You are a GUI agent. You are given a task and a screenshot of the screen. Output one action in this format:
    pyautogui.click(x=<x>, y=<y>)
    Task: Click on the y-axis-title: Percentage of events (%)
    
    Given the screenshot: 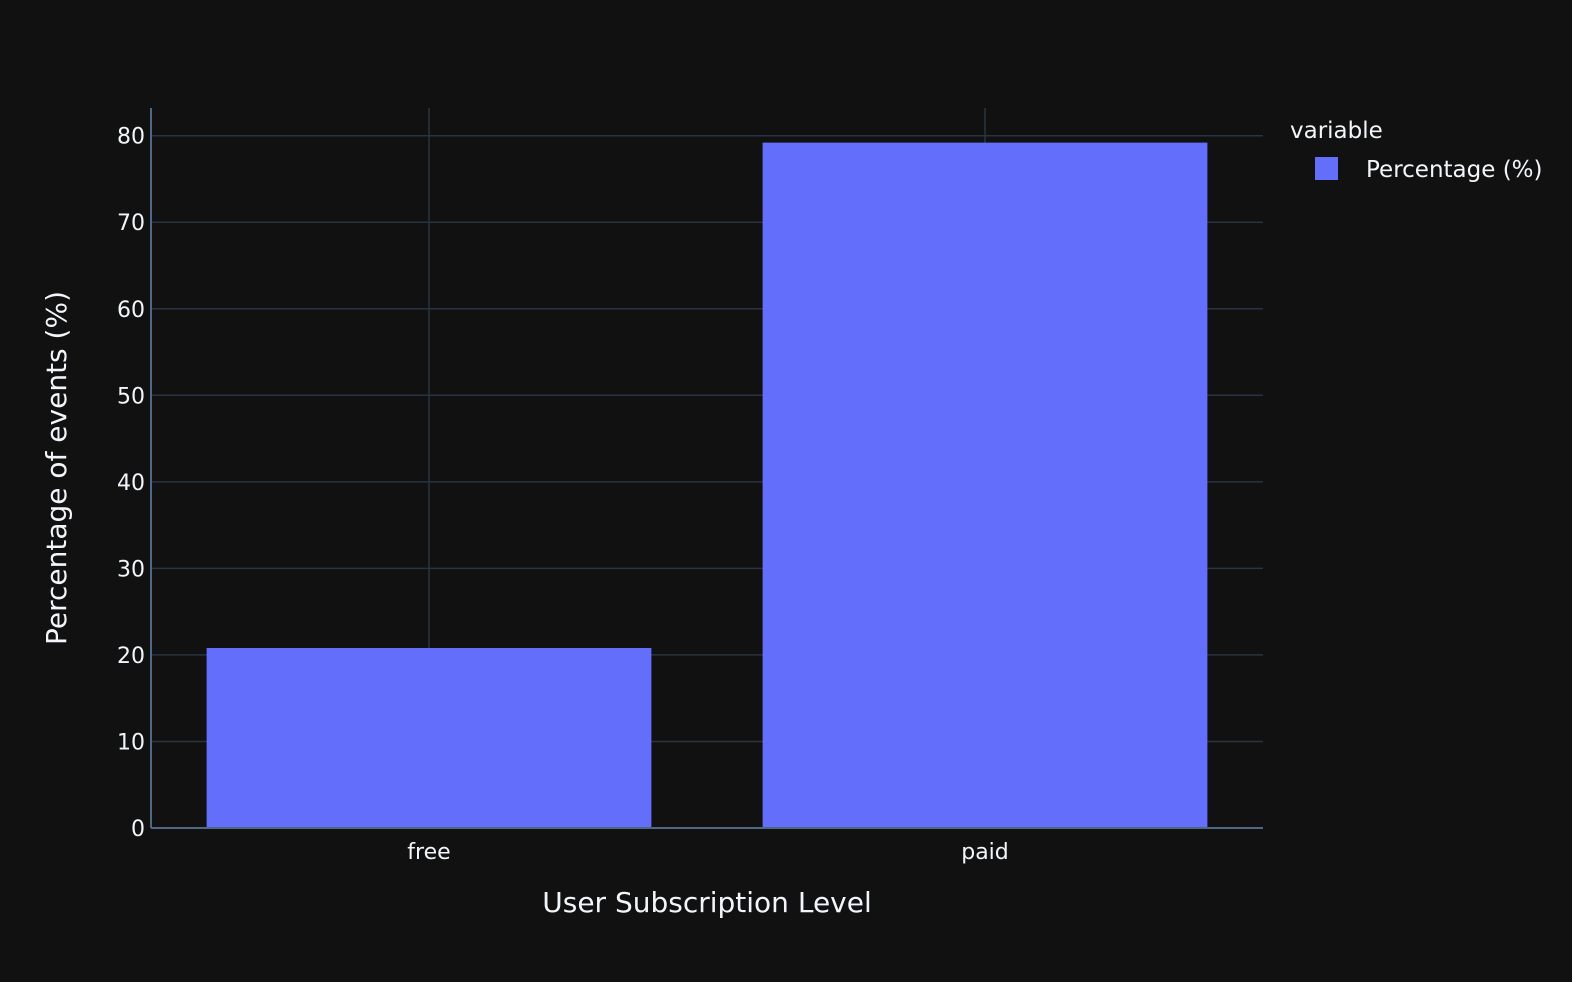 What is the action you would take?
    pyautogui.click(x=56, y=468)
    